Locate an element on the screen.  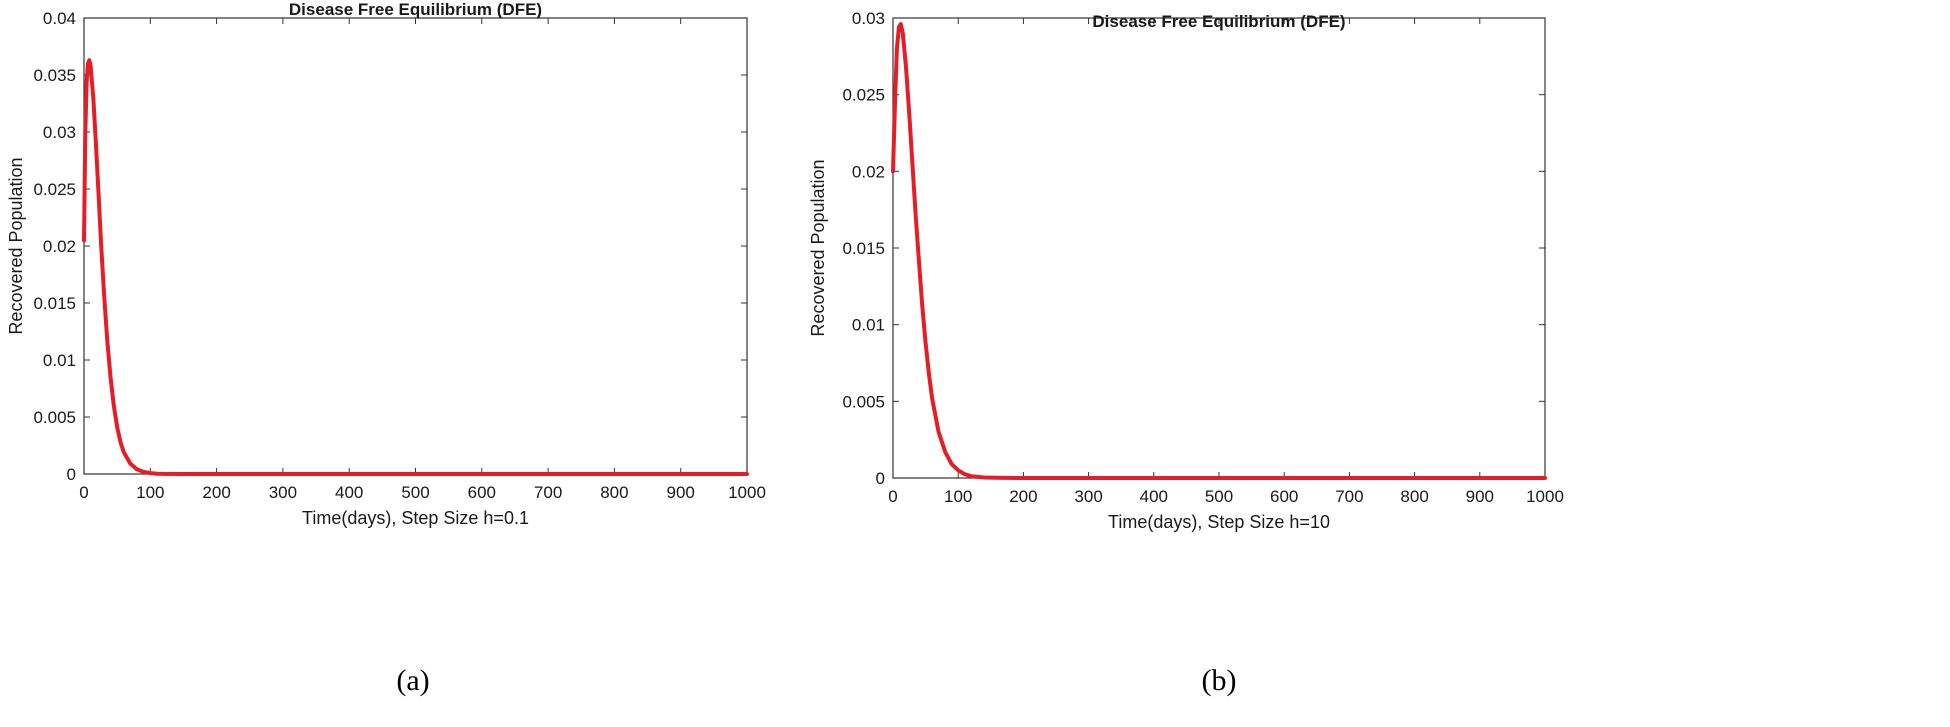
x-axis-label: Time(days), Step Size h=10 is located at coordinates (1219, 522).